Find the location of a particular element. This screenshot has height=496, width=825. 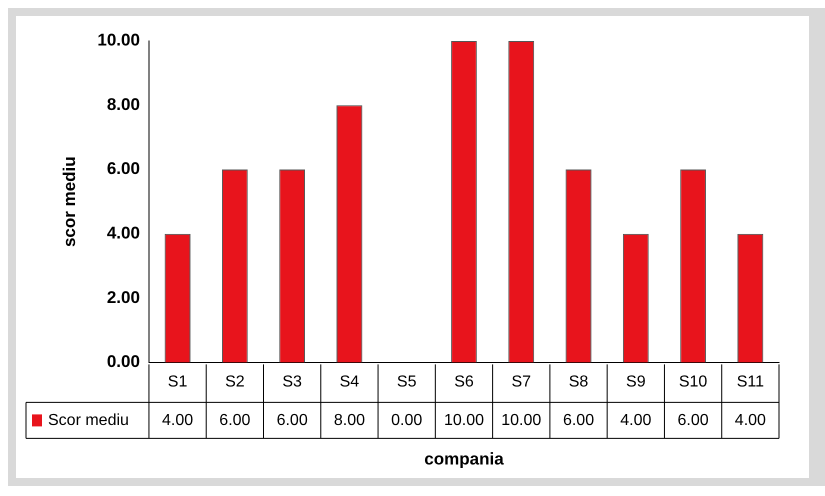

y-tick-label: 4.00 is located at coordinates (123, 233).